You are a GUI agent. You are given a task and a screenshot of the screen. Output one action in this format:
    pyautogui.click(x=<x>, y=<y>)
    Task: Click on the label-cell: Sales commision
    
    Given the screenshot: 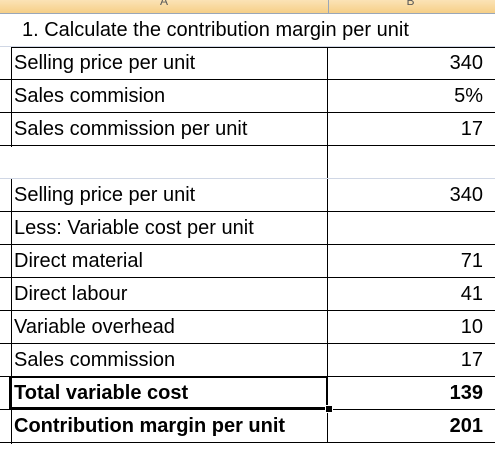 What is the action you would take?
    pyautogui.click(x=164, y=96)
    